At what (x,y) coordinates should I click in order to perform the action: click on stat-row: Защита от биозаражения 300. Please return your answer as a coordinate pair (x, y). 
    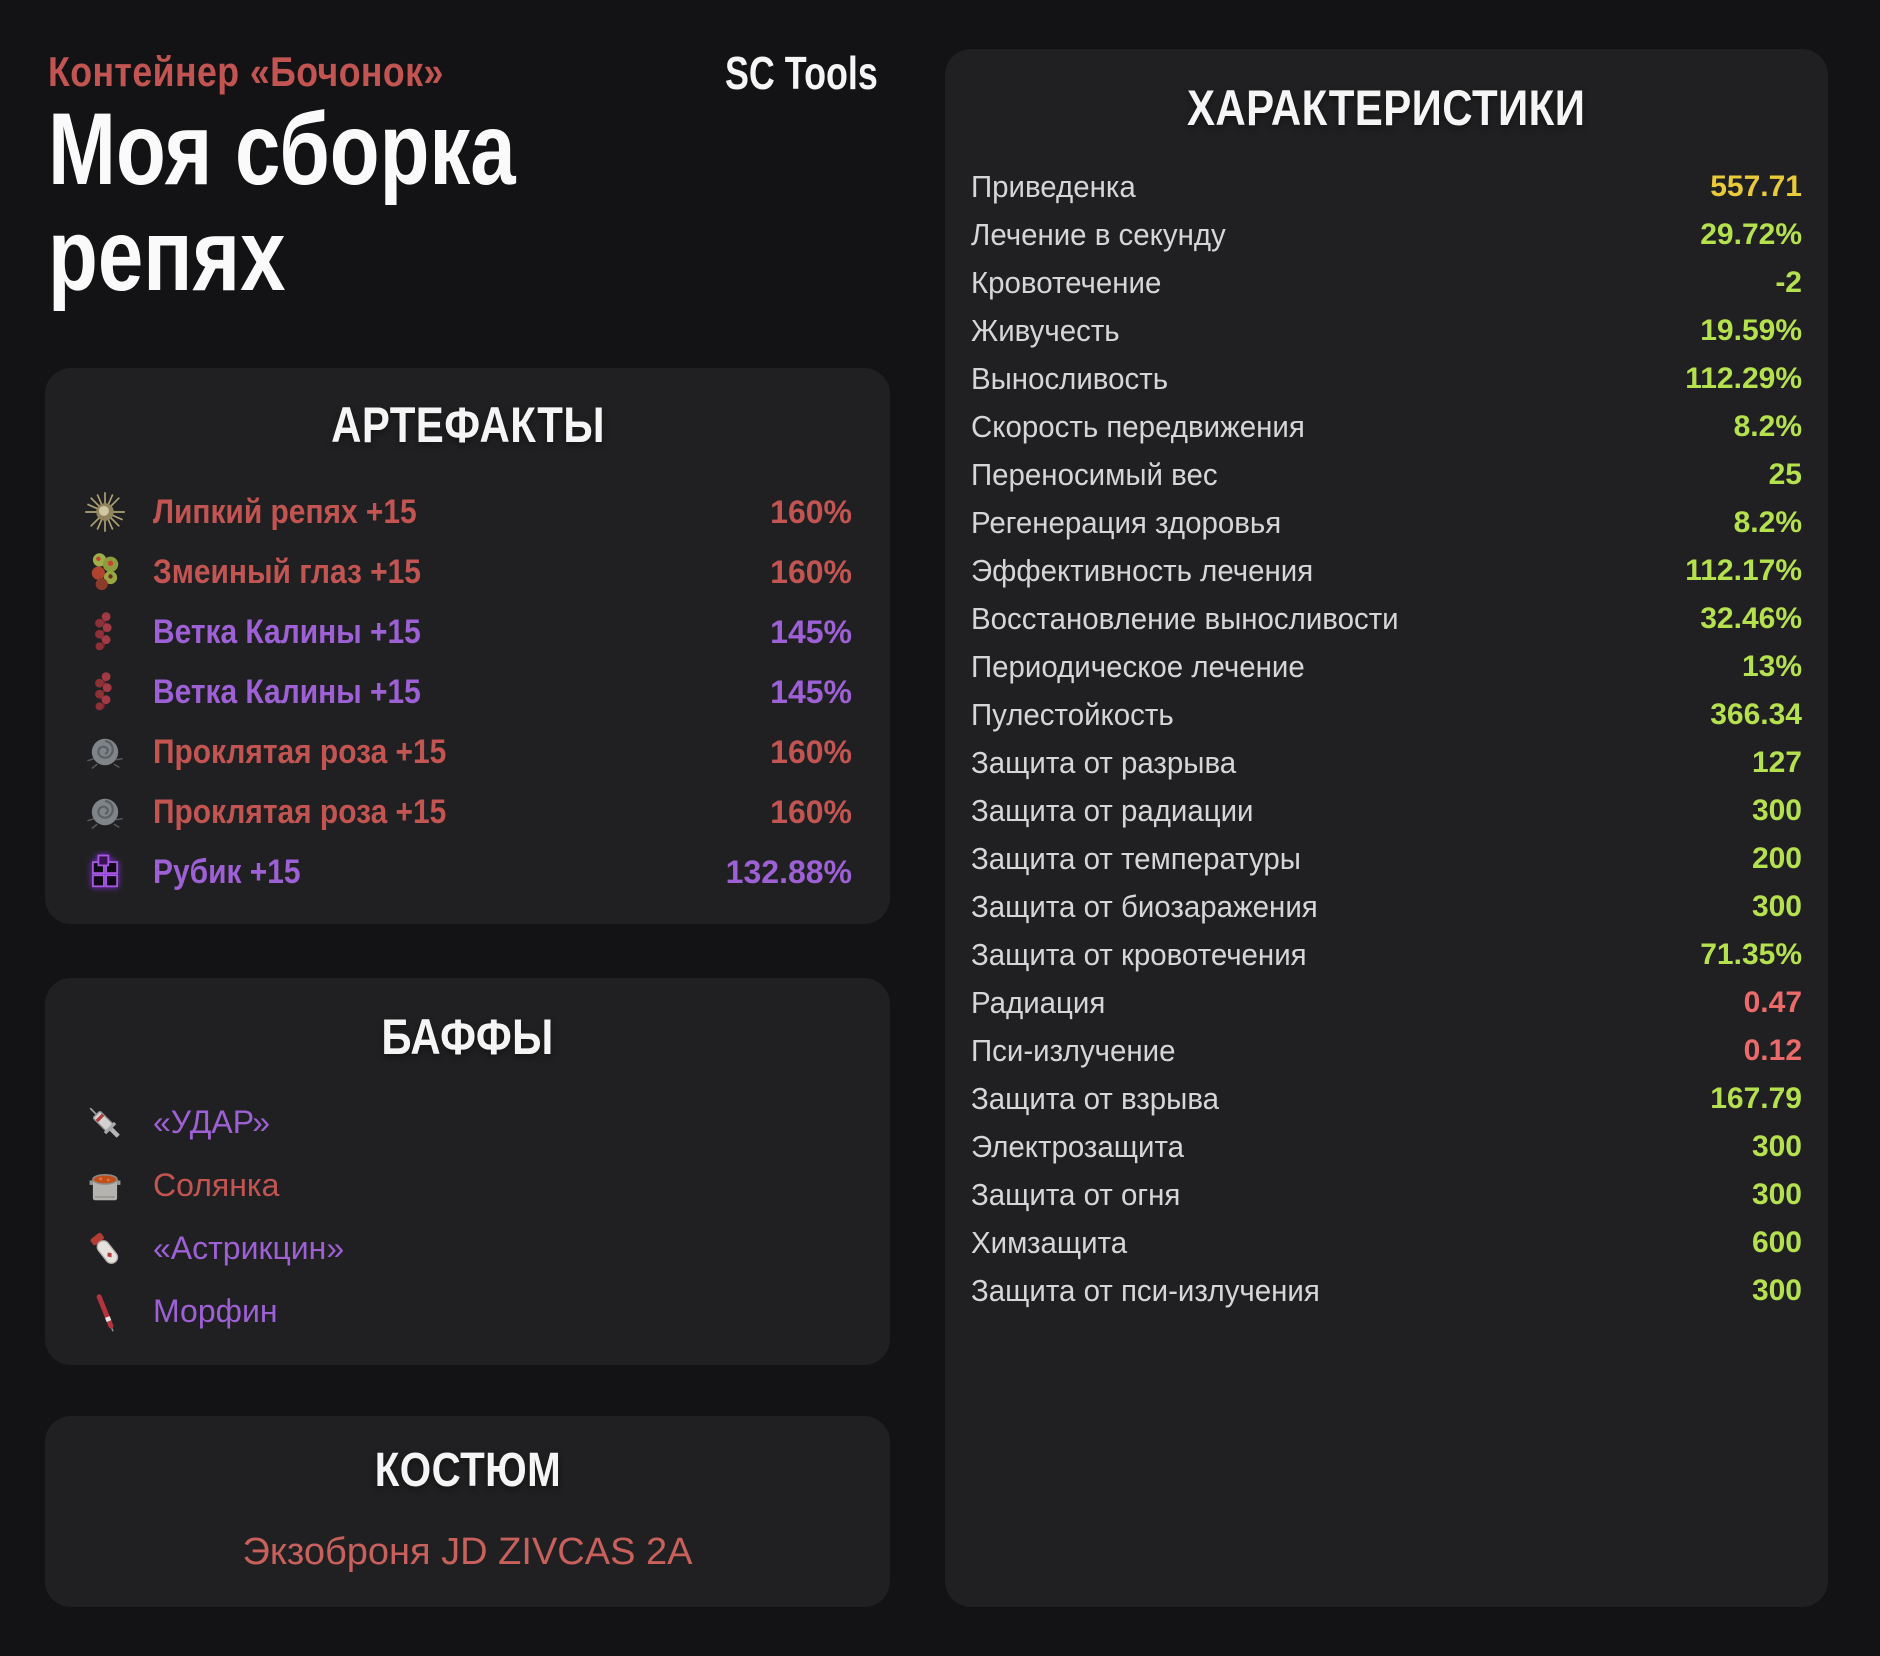
    Looking at the image, I should click on (1386, 907).